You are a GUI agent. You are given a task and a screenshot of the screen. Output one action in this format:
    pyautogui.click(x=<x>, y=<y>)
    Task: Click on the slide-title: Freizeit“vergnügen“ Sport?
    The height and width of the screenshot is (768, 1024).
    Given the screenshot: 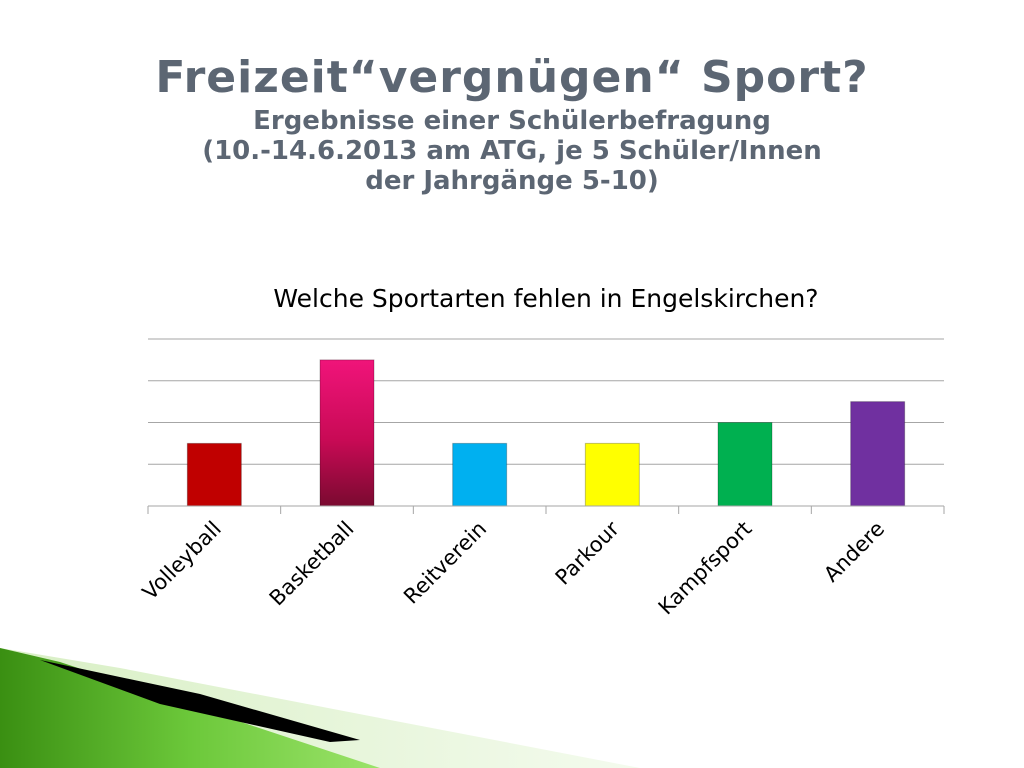 What is the action you would take?
    pyautogui.click(x=512, y=77)
    